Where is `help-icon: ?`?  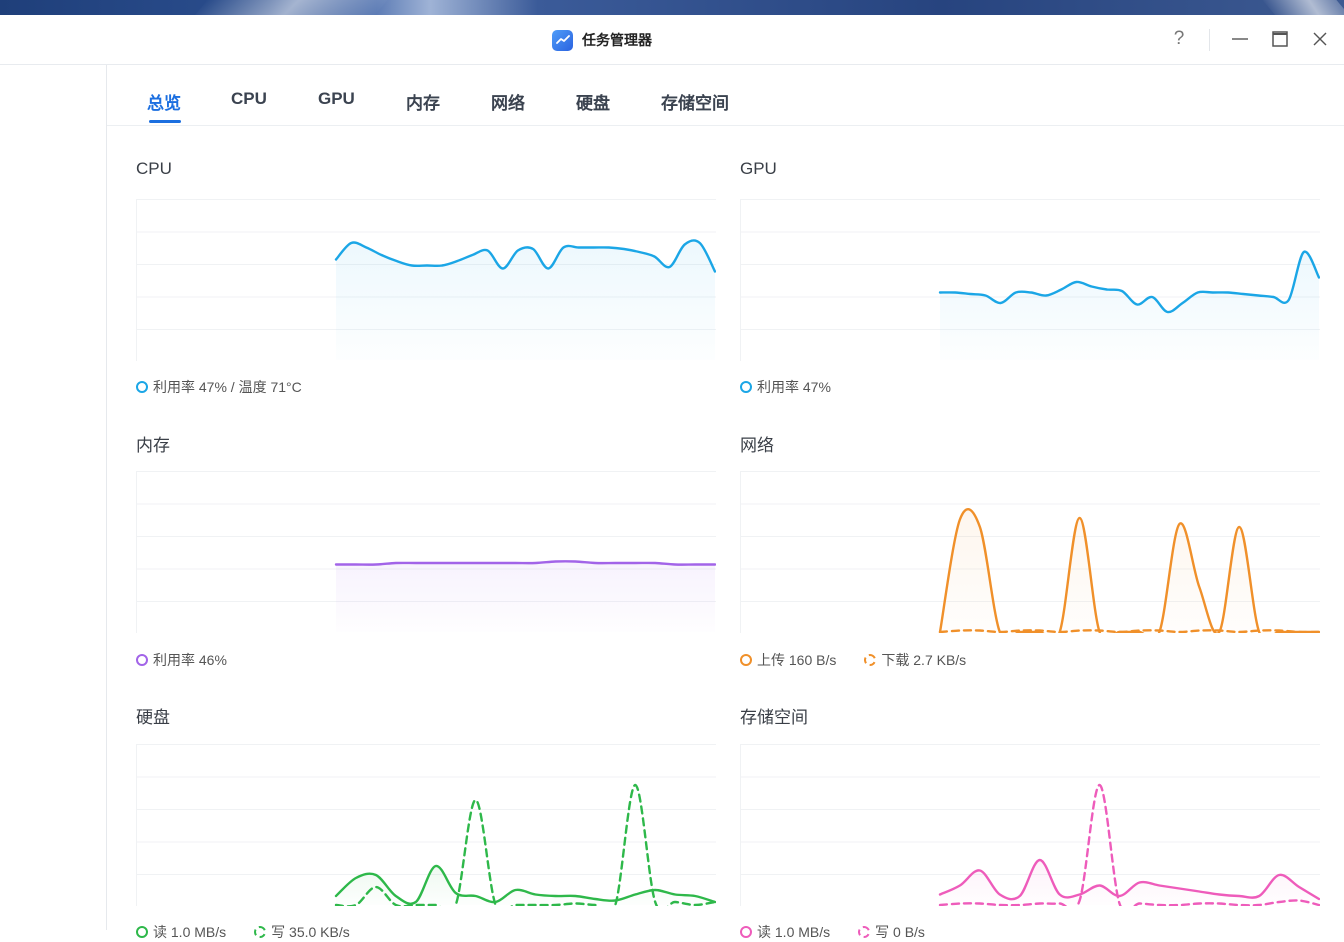 help-icon: ? is located at coordinates (1179, 38).